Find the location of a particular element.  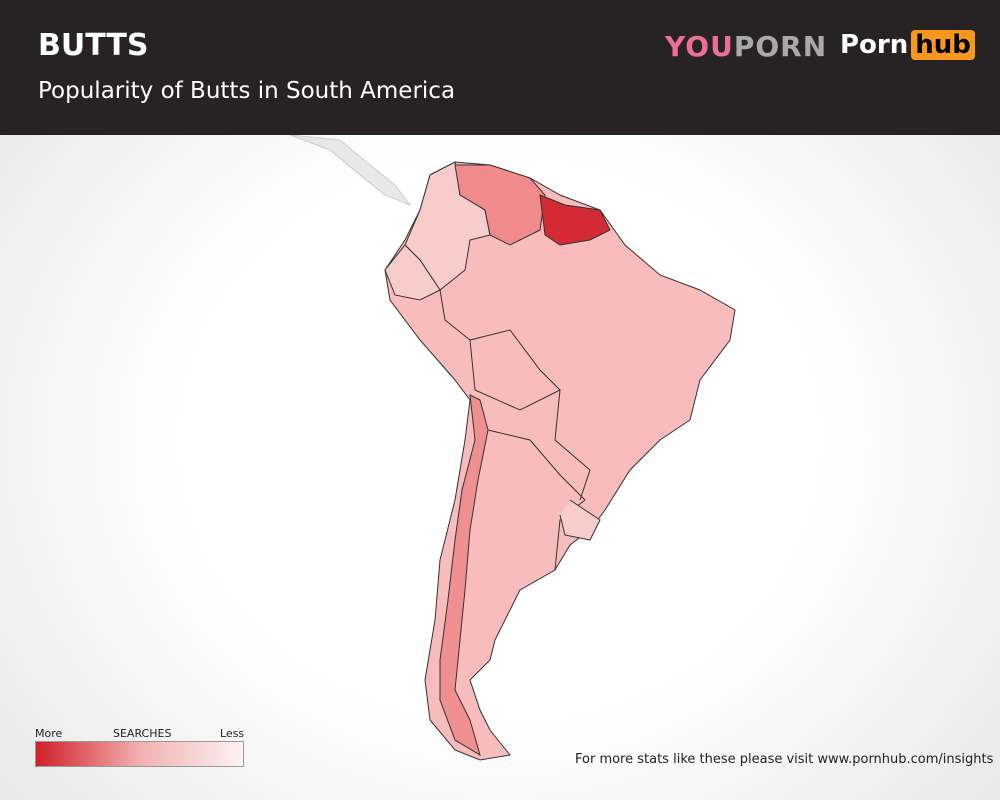

ecuador is located at coordinates (412, 272).